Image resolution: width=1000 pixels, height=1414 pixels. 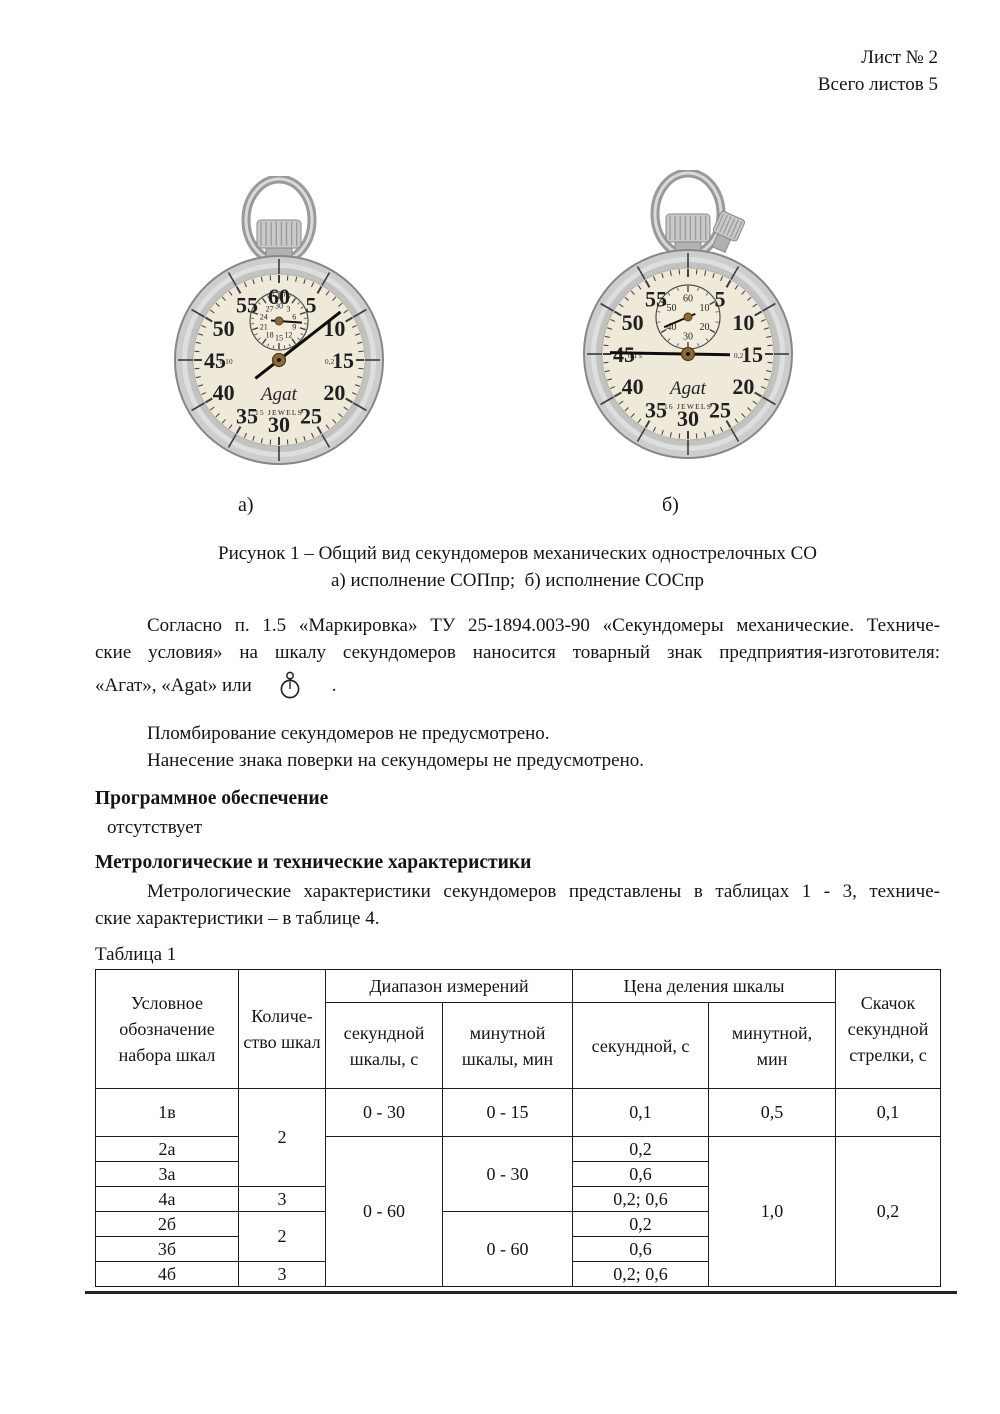 What do you see at coordinates (878, 71) in the screenshot?
I see `sheet-info: Лист № 2 Всего листов 5` at bounding box center [878, 71].